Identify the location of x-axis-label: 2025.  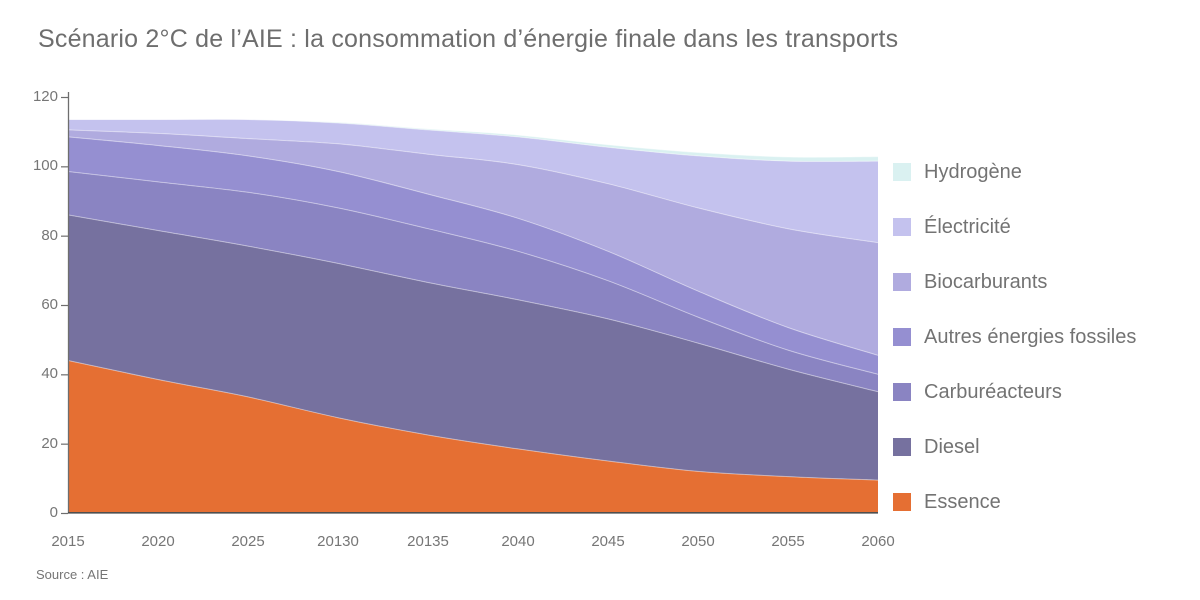
(248, 541).